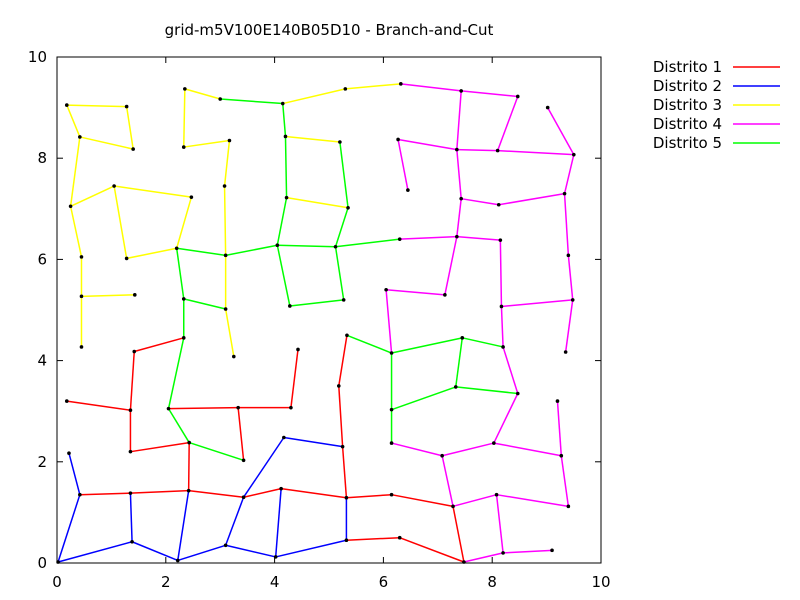  I want to click on legend-label: Distrito 5, so click(687, 143).